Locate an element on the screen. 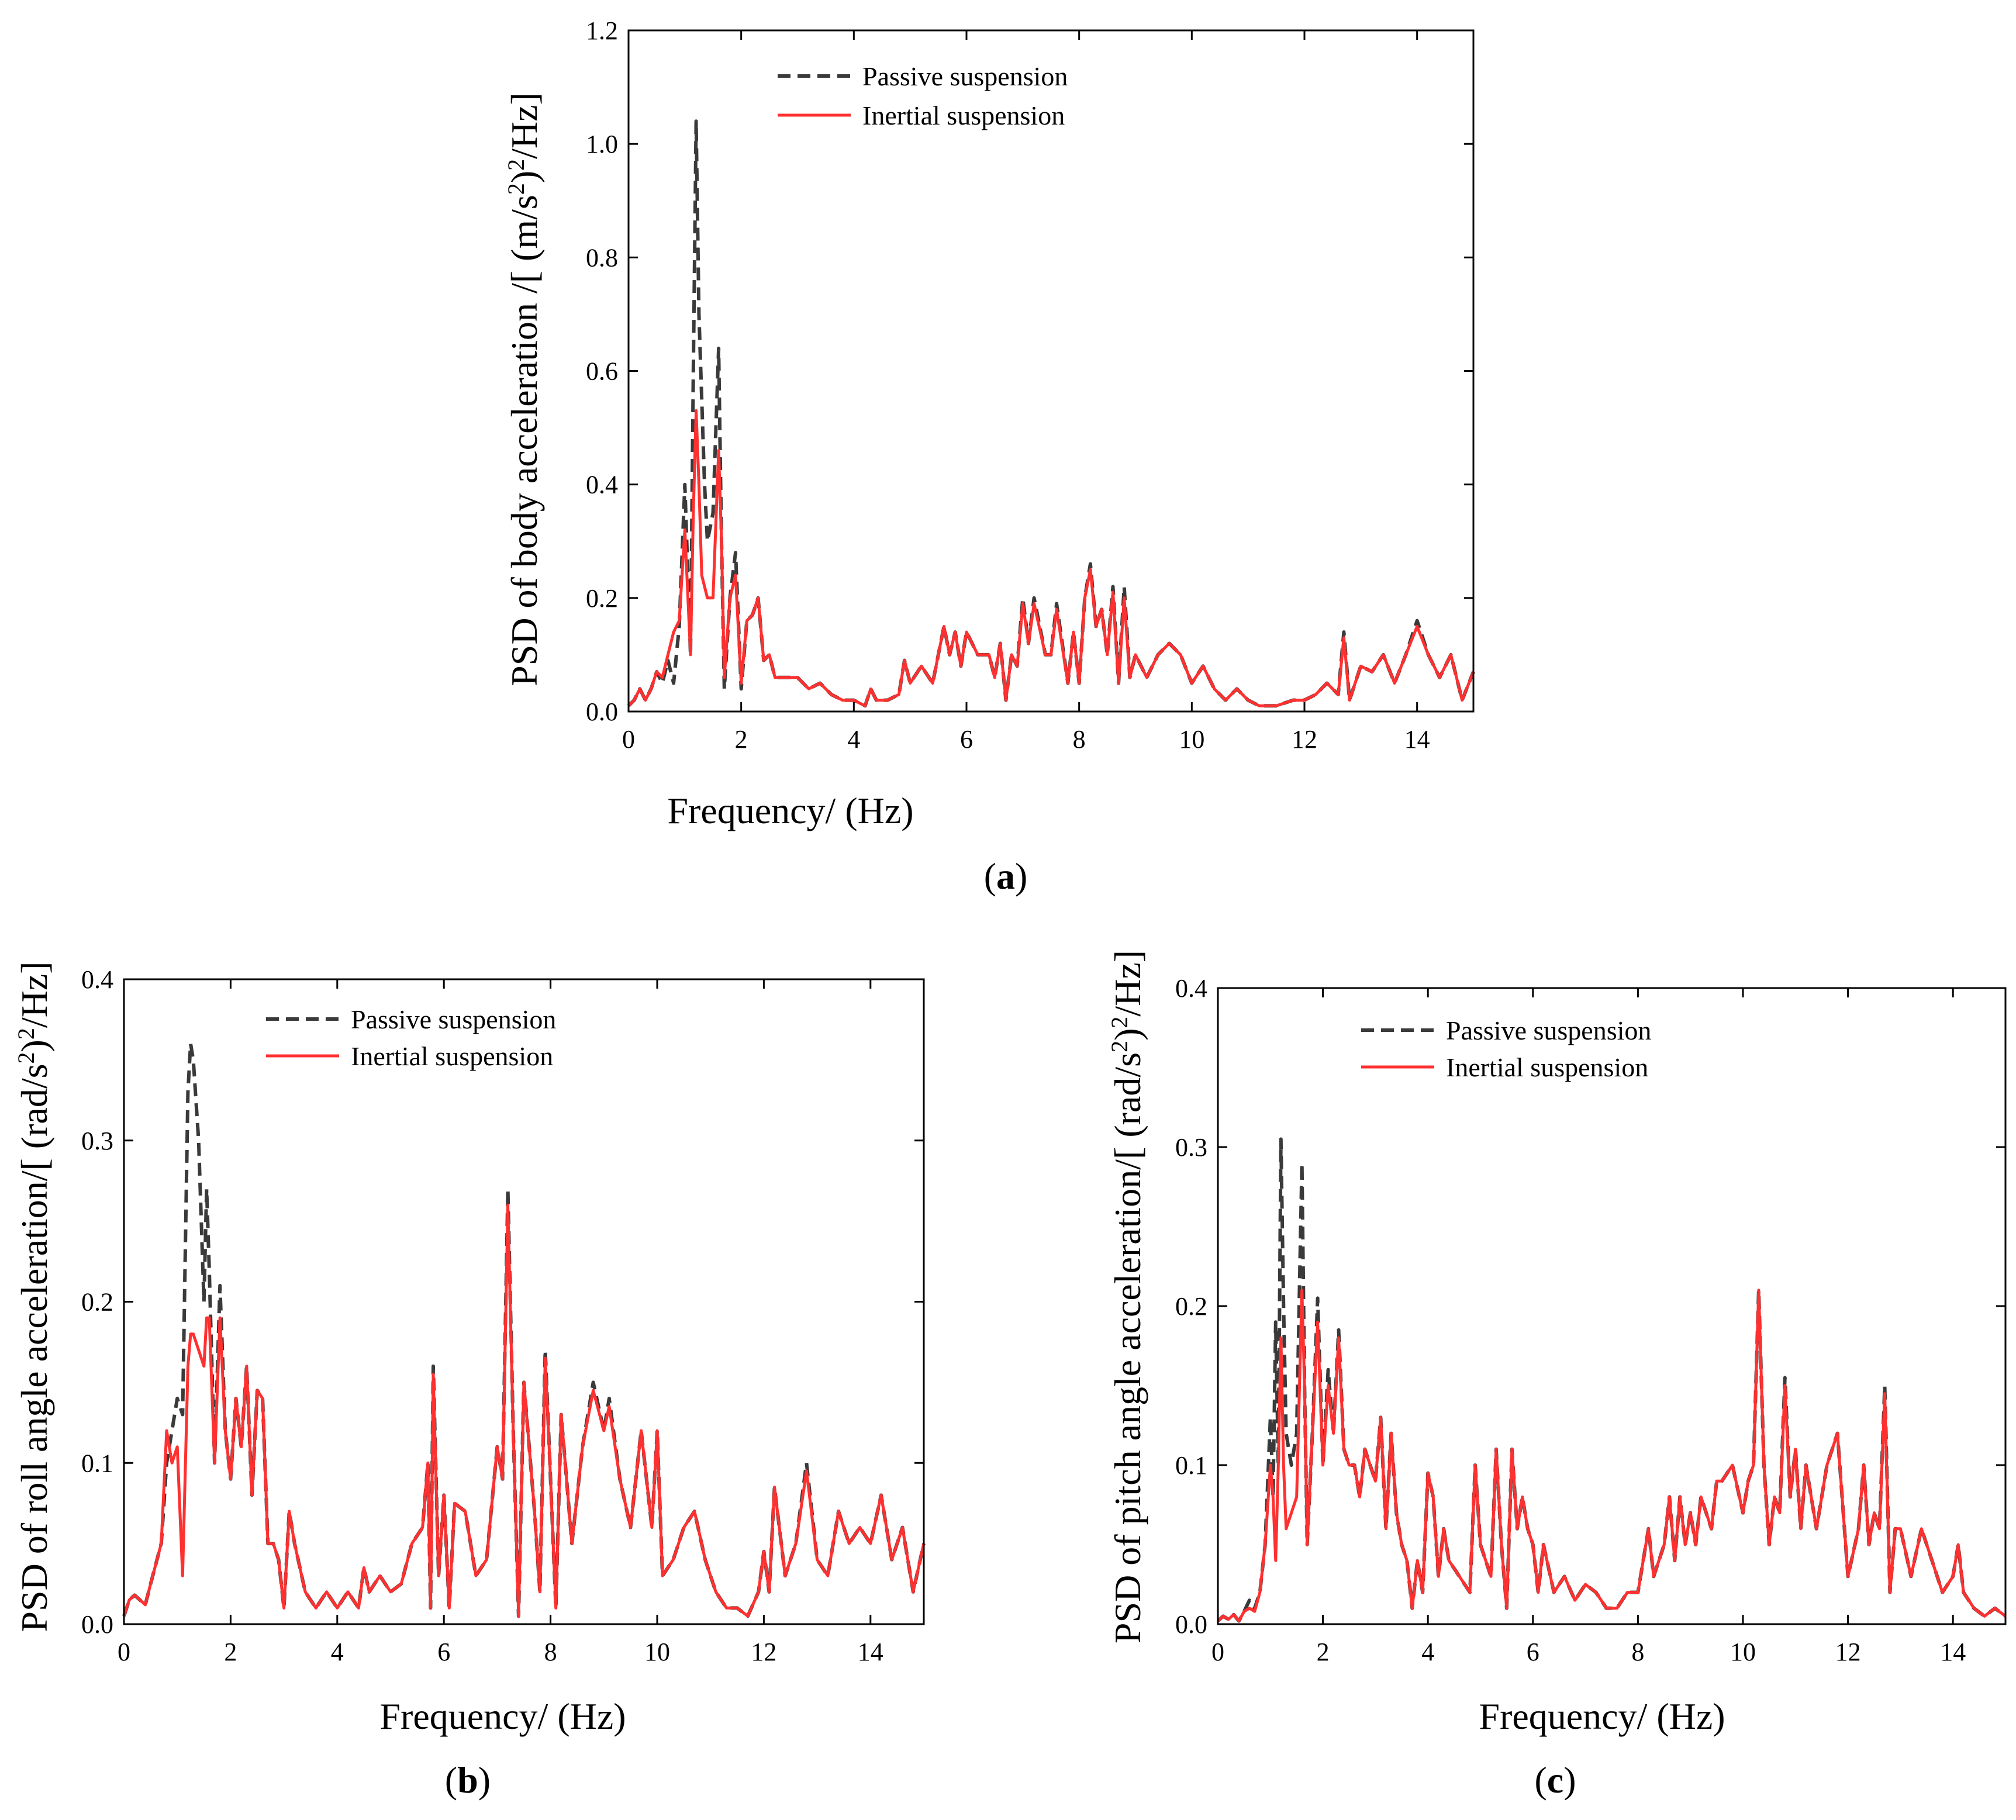 Image resolution: width=2016 pixels, height=1820 pixels. x-tick-label-b: 12 is located at coordinates (763, 1652).